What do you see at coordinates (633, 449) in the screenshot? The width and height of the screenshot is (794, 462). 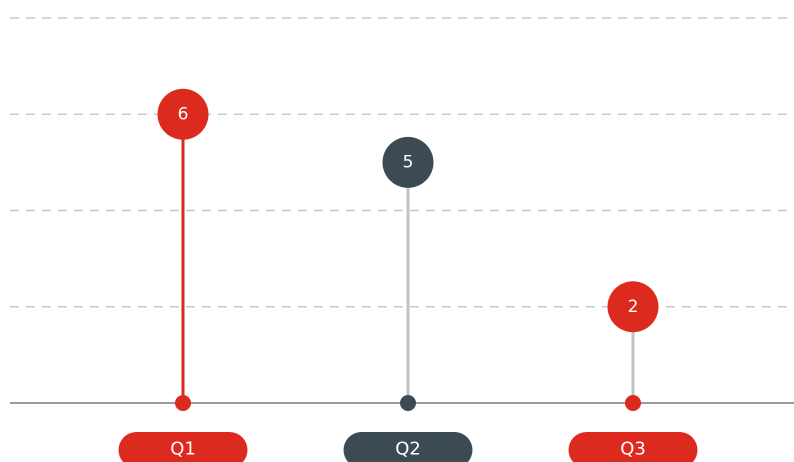 I see `x-tick-label: Q3` at bounding box center [633, 449].